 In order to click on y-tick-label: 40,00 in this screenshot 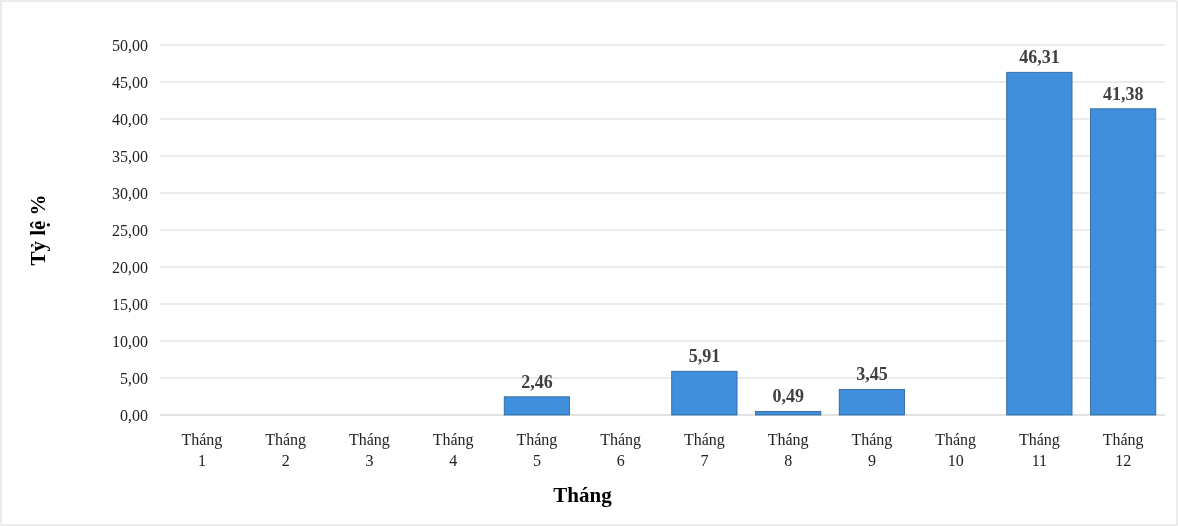, I will do `click(130, 119)`.